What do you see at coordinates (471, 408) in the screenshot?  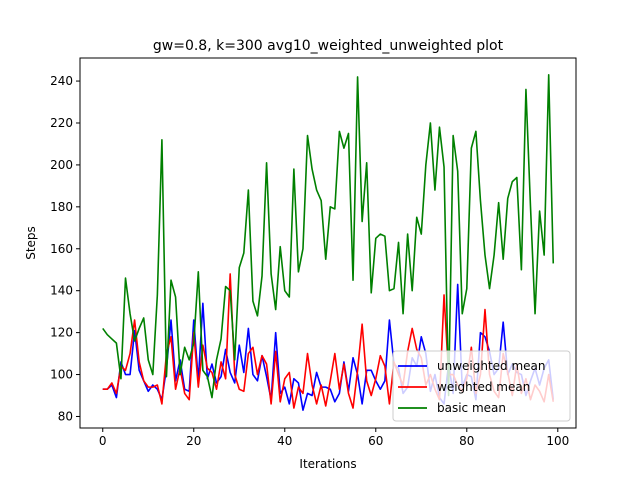 I see `legend-label-3: basic mean` at bounding box center [471, 408].